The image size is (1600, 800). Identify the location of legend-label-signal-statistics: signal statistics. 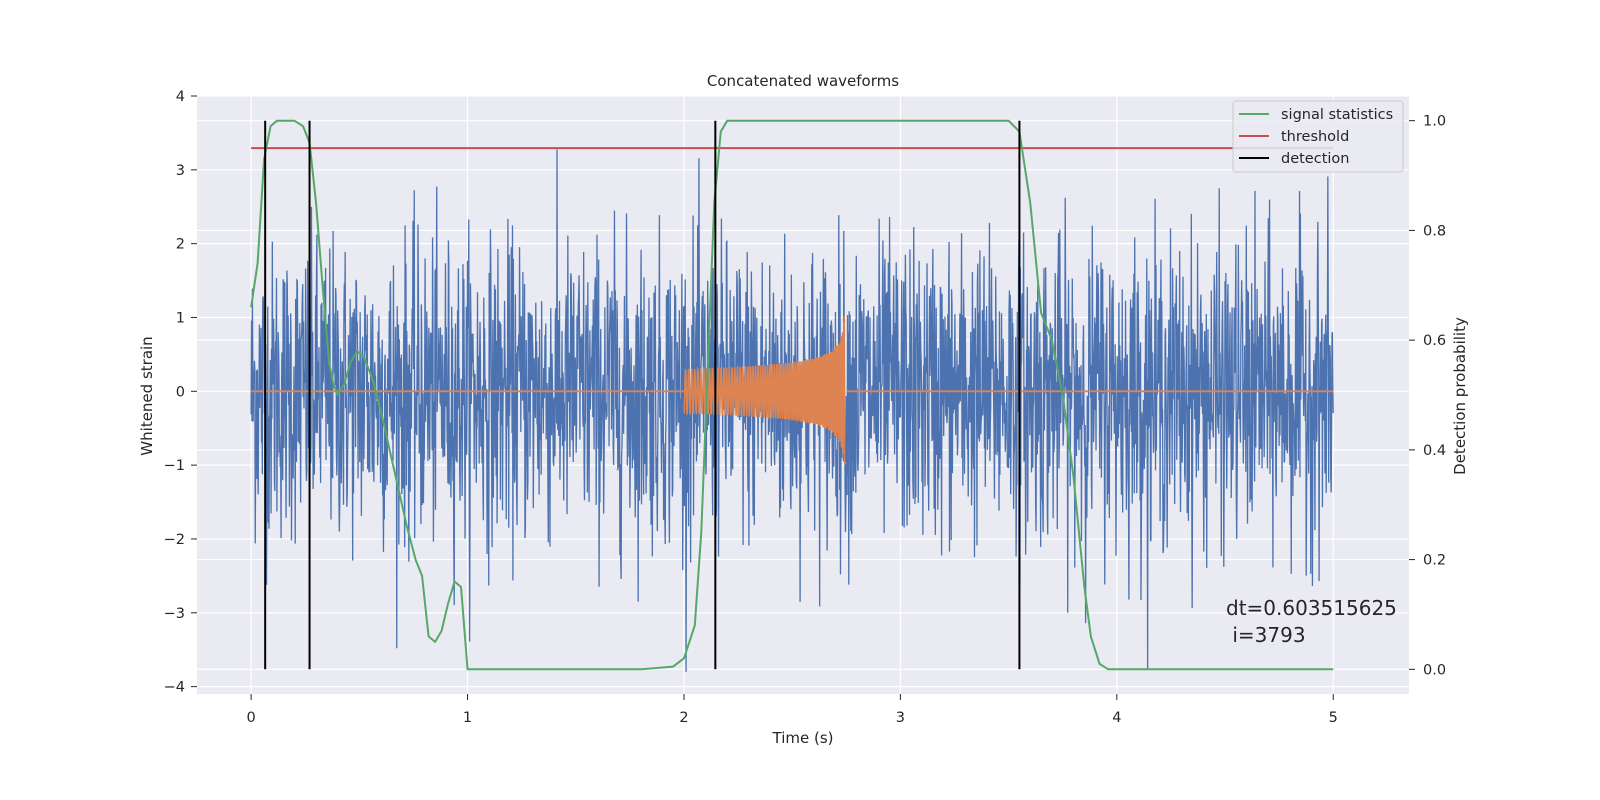
(1337, 115).